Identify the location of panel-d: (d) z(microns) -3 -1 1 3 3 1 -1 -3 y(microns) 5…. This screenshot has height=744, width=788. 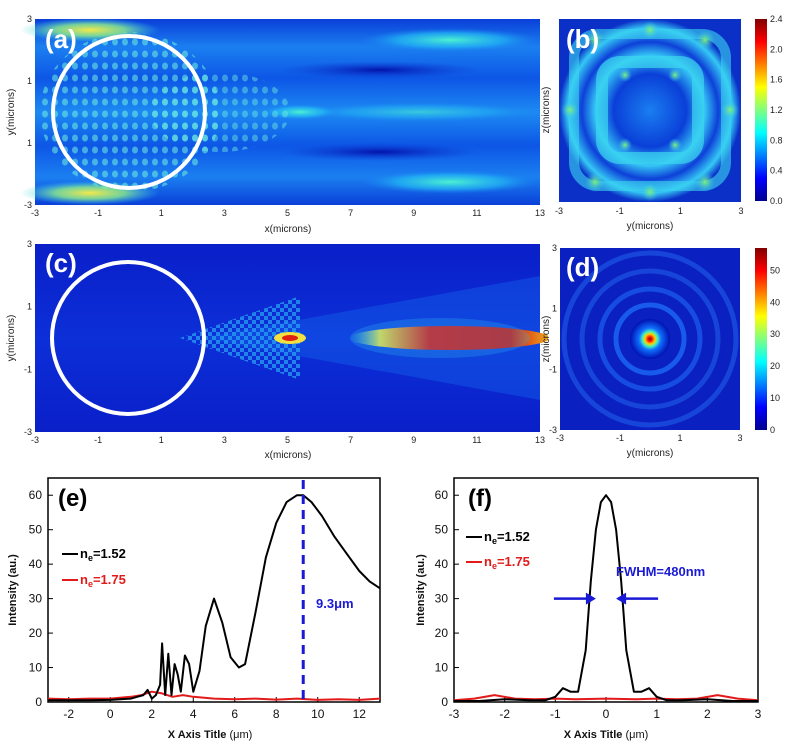
(660, 351).